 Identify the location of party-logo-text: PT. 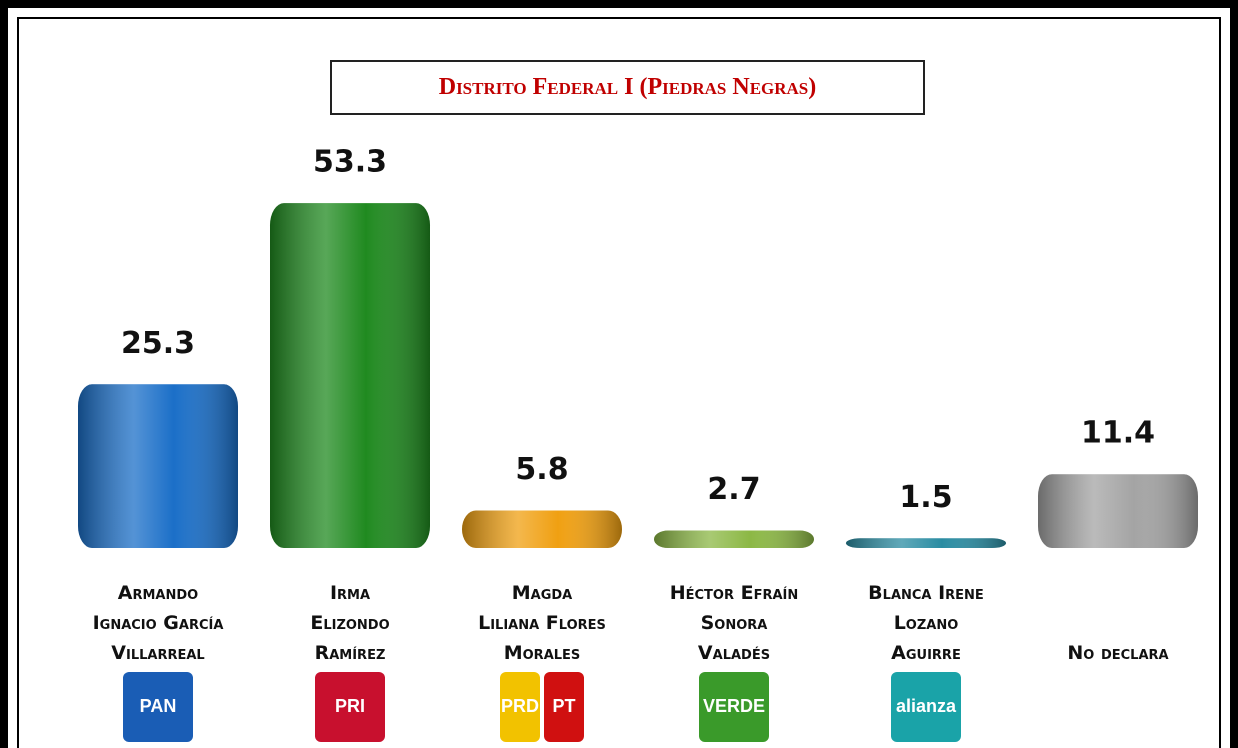
(563, 706).